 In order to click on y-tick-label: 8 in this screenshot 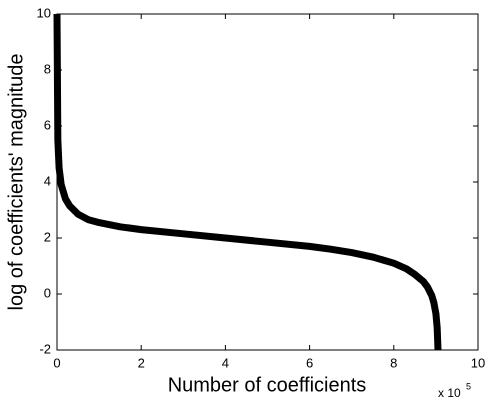, I will do `click(47, 68)`.